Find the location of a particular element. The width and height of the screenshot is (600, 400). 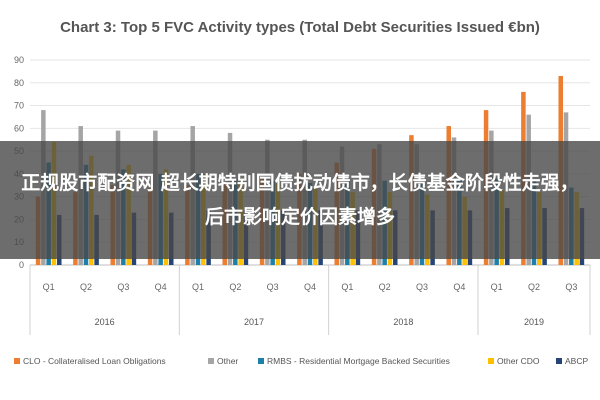

year-label: 2019 is located at coordinates (534, 322).